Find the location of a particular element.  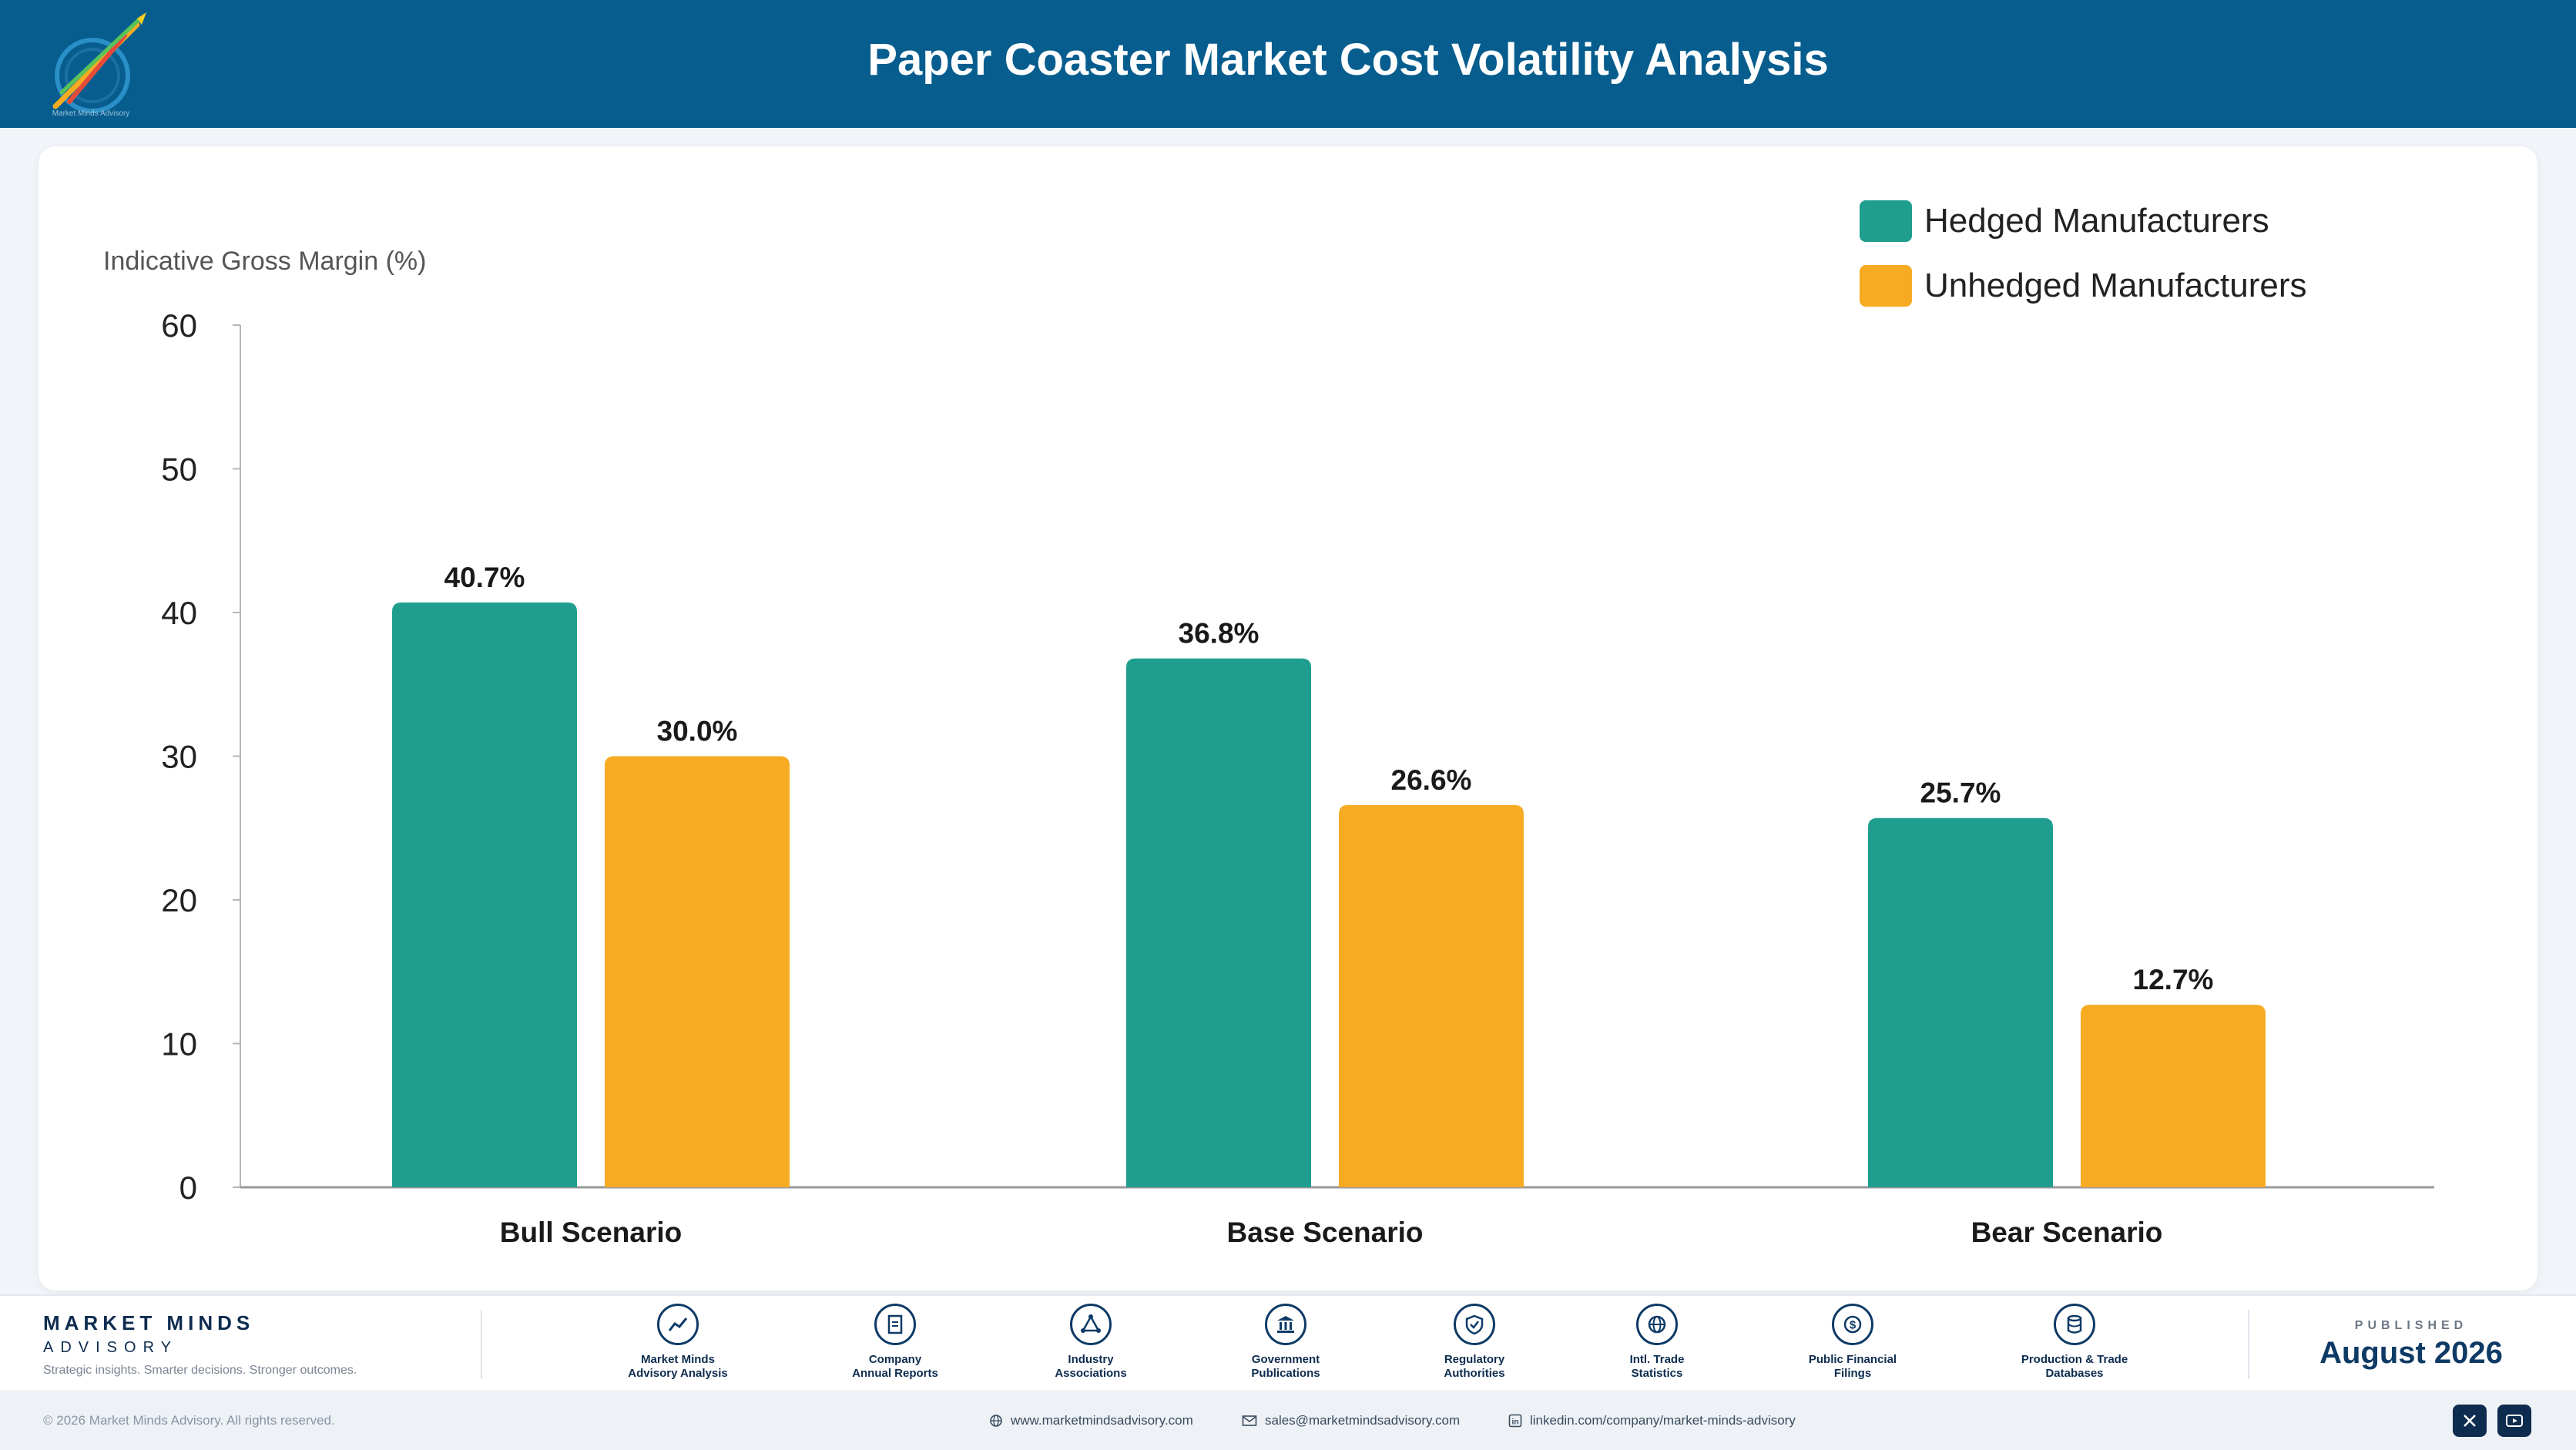

svg-text: in is located at coordinates (1515, 1422).